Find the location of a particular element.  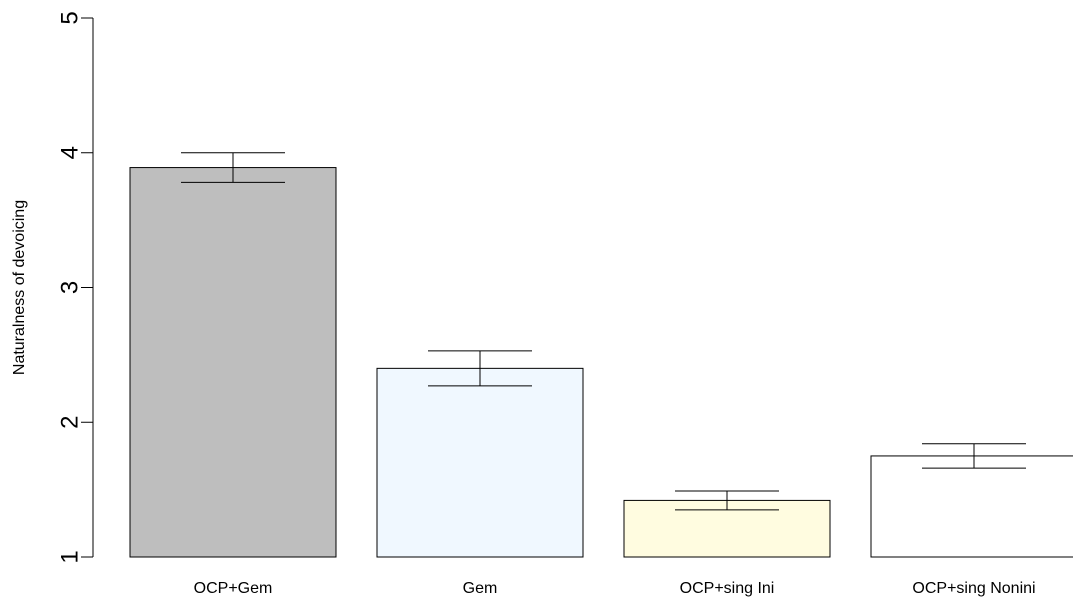

category-label: OCP+sing Nonini is located at coordinates (973, 588).